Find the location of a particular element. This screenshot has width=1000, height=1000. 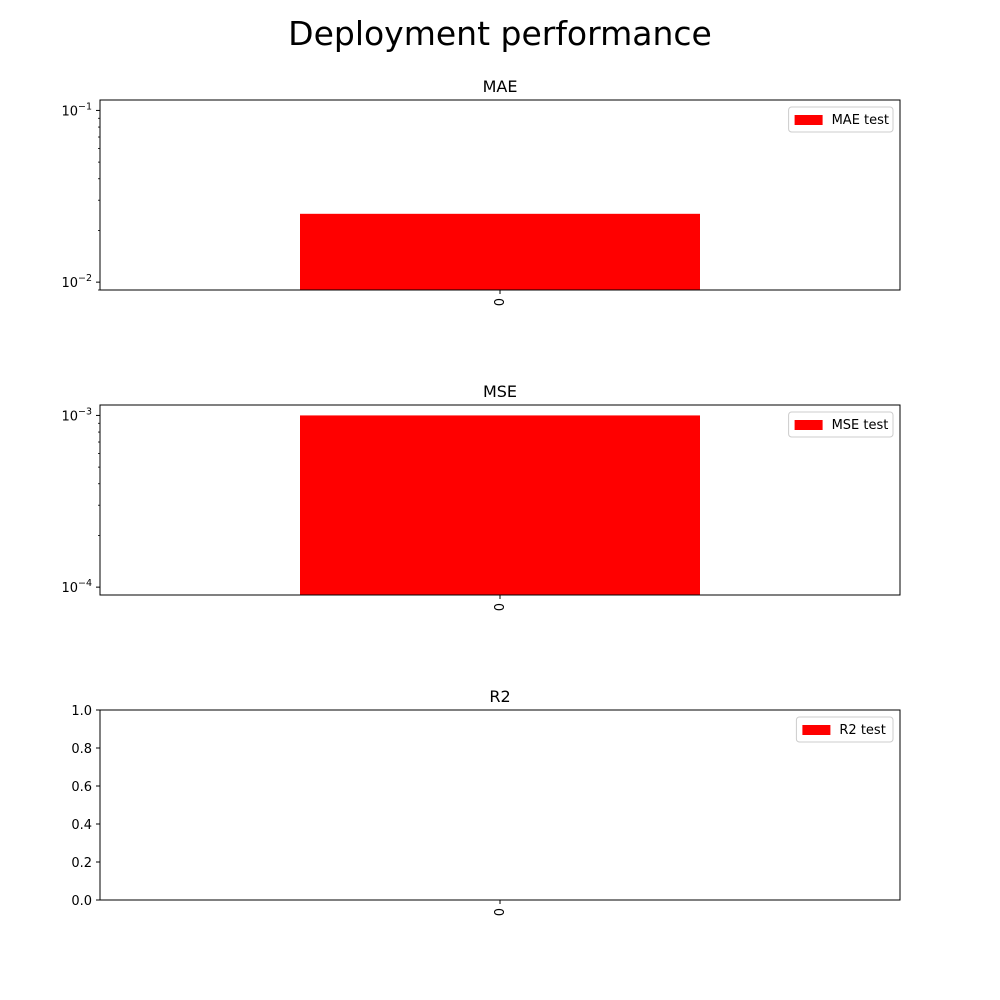

y-tick-label: 0.8 is located at coordinates (81, 749).